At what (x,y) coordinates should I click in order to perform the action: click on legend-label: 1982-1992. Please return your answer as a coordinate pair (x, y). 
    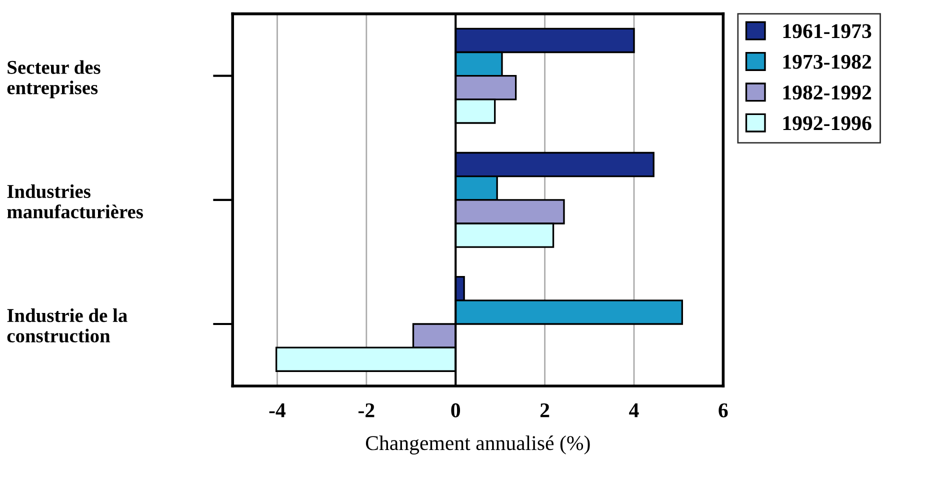
    Looking at the image, I should click on (827, 92).